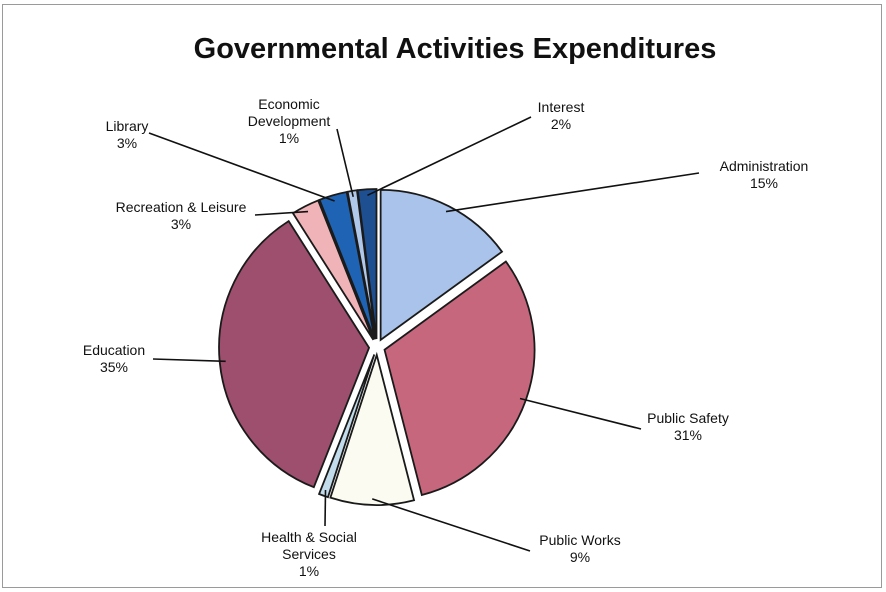 The image size is (886, 592). What do you see at coordinates (309, 554) in the screenshot?
I see `slice-label-health-social-services: Health & Social Services 1%` at bounding box center [309, 554].